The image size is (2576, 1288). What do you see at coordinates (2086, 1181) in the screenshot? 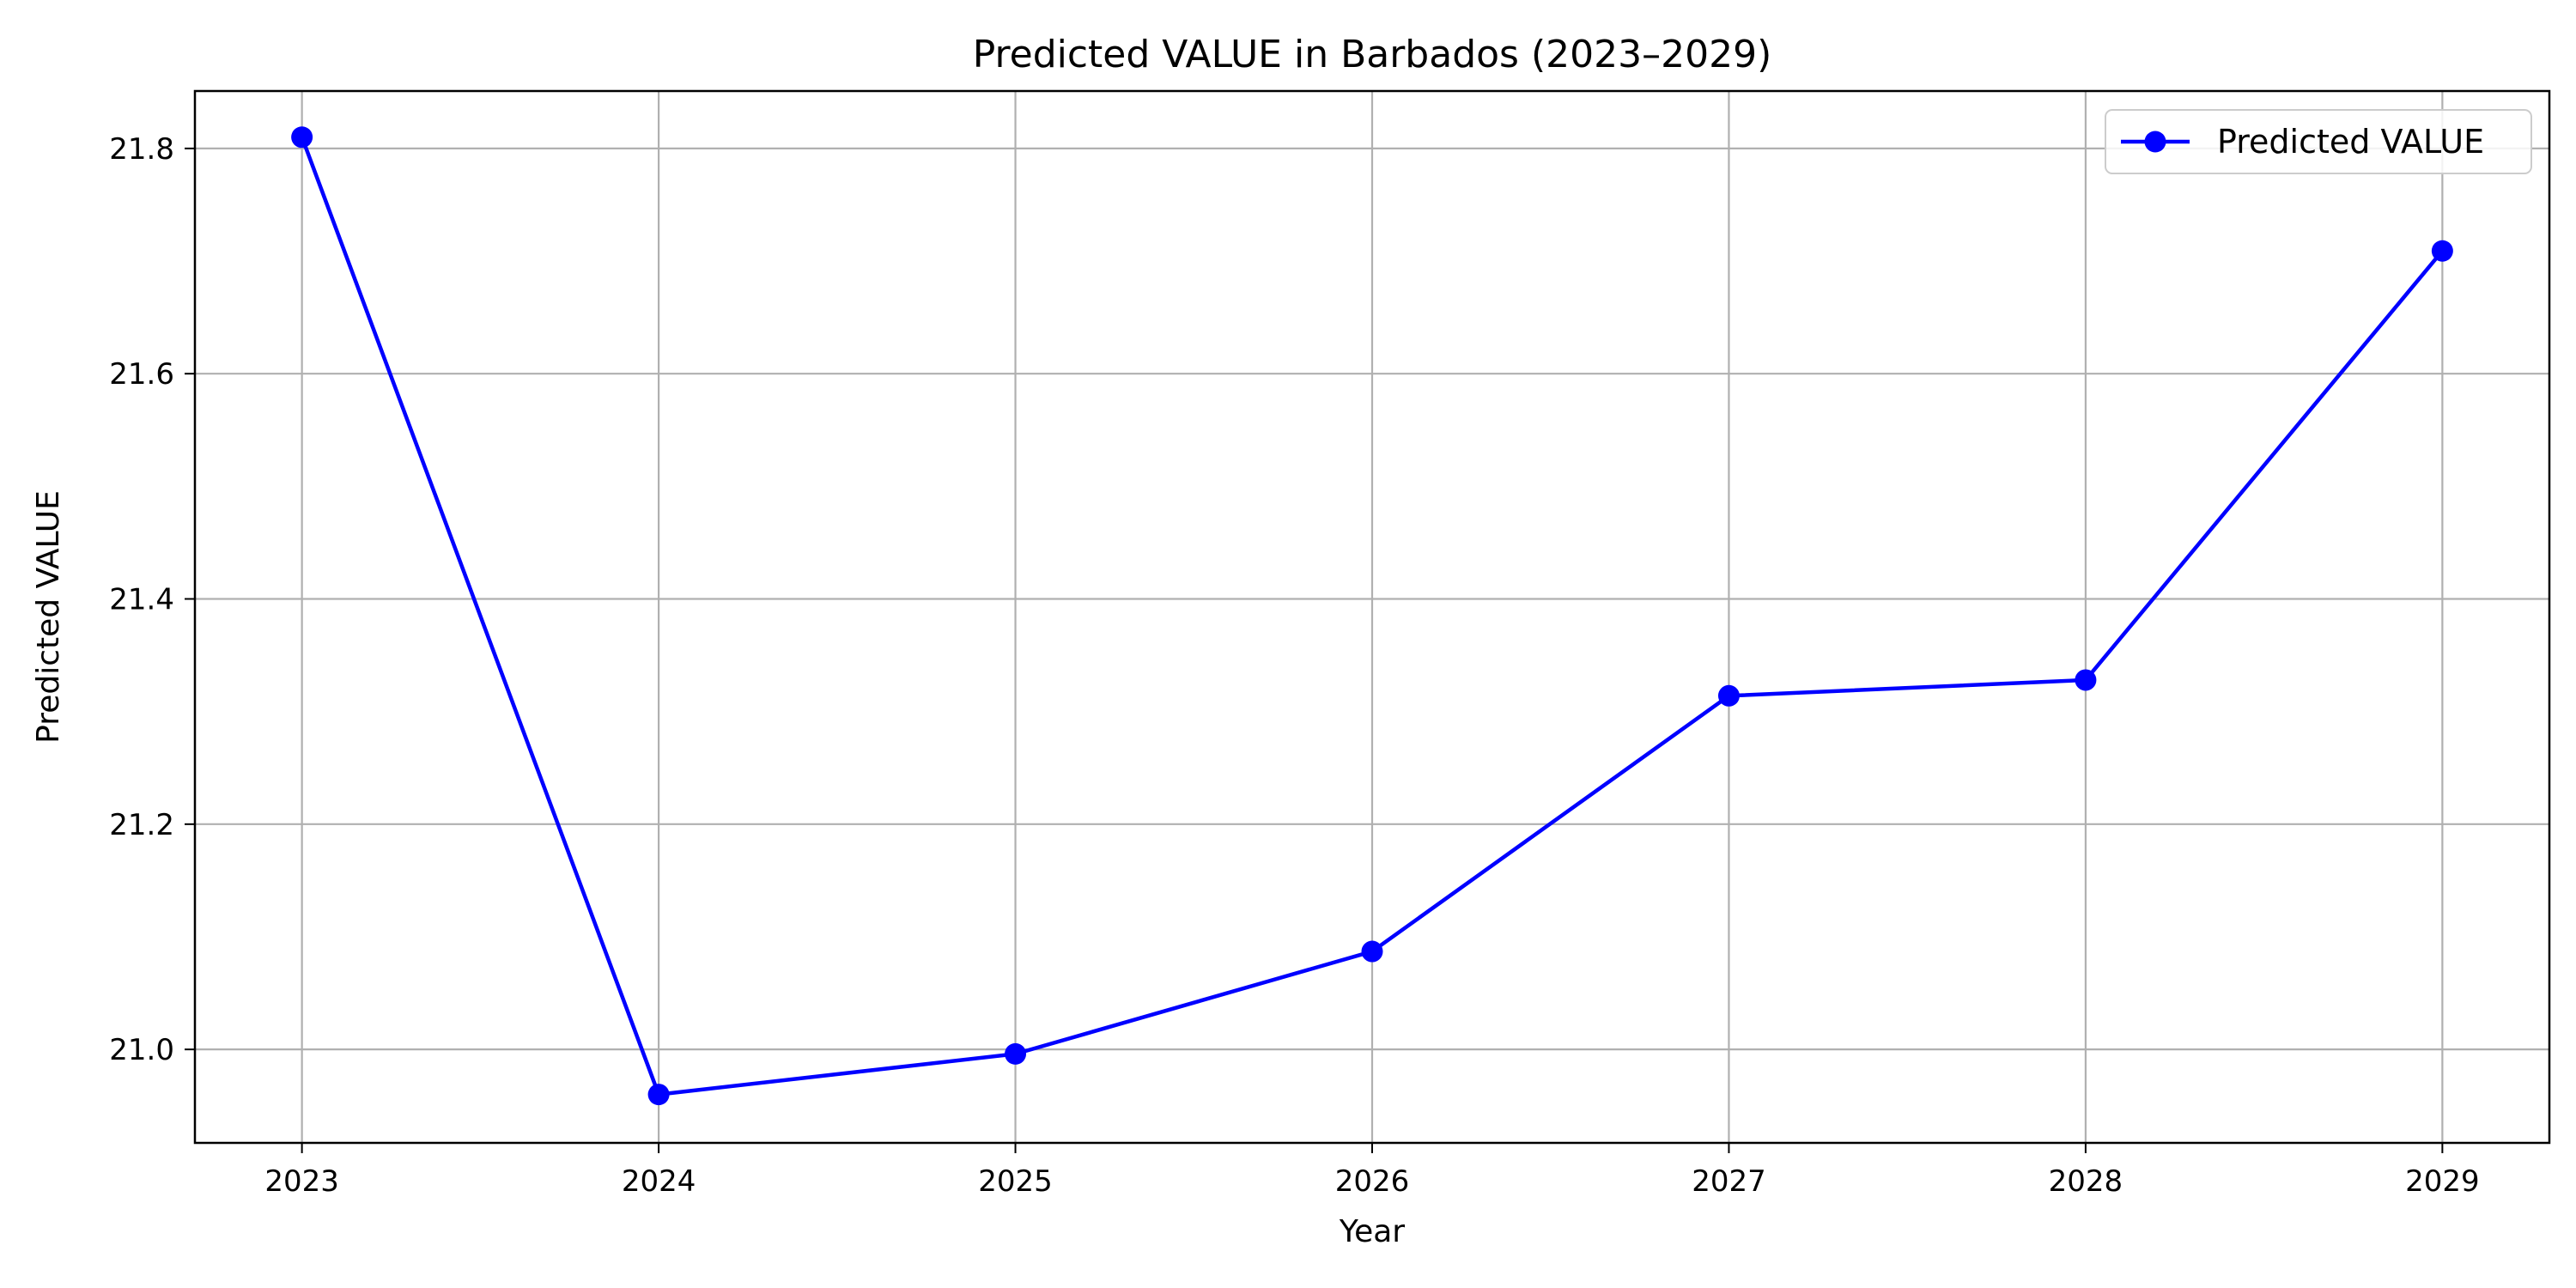
I see `x-tick-label: 2028` at bounding box center [2086, 1181].